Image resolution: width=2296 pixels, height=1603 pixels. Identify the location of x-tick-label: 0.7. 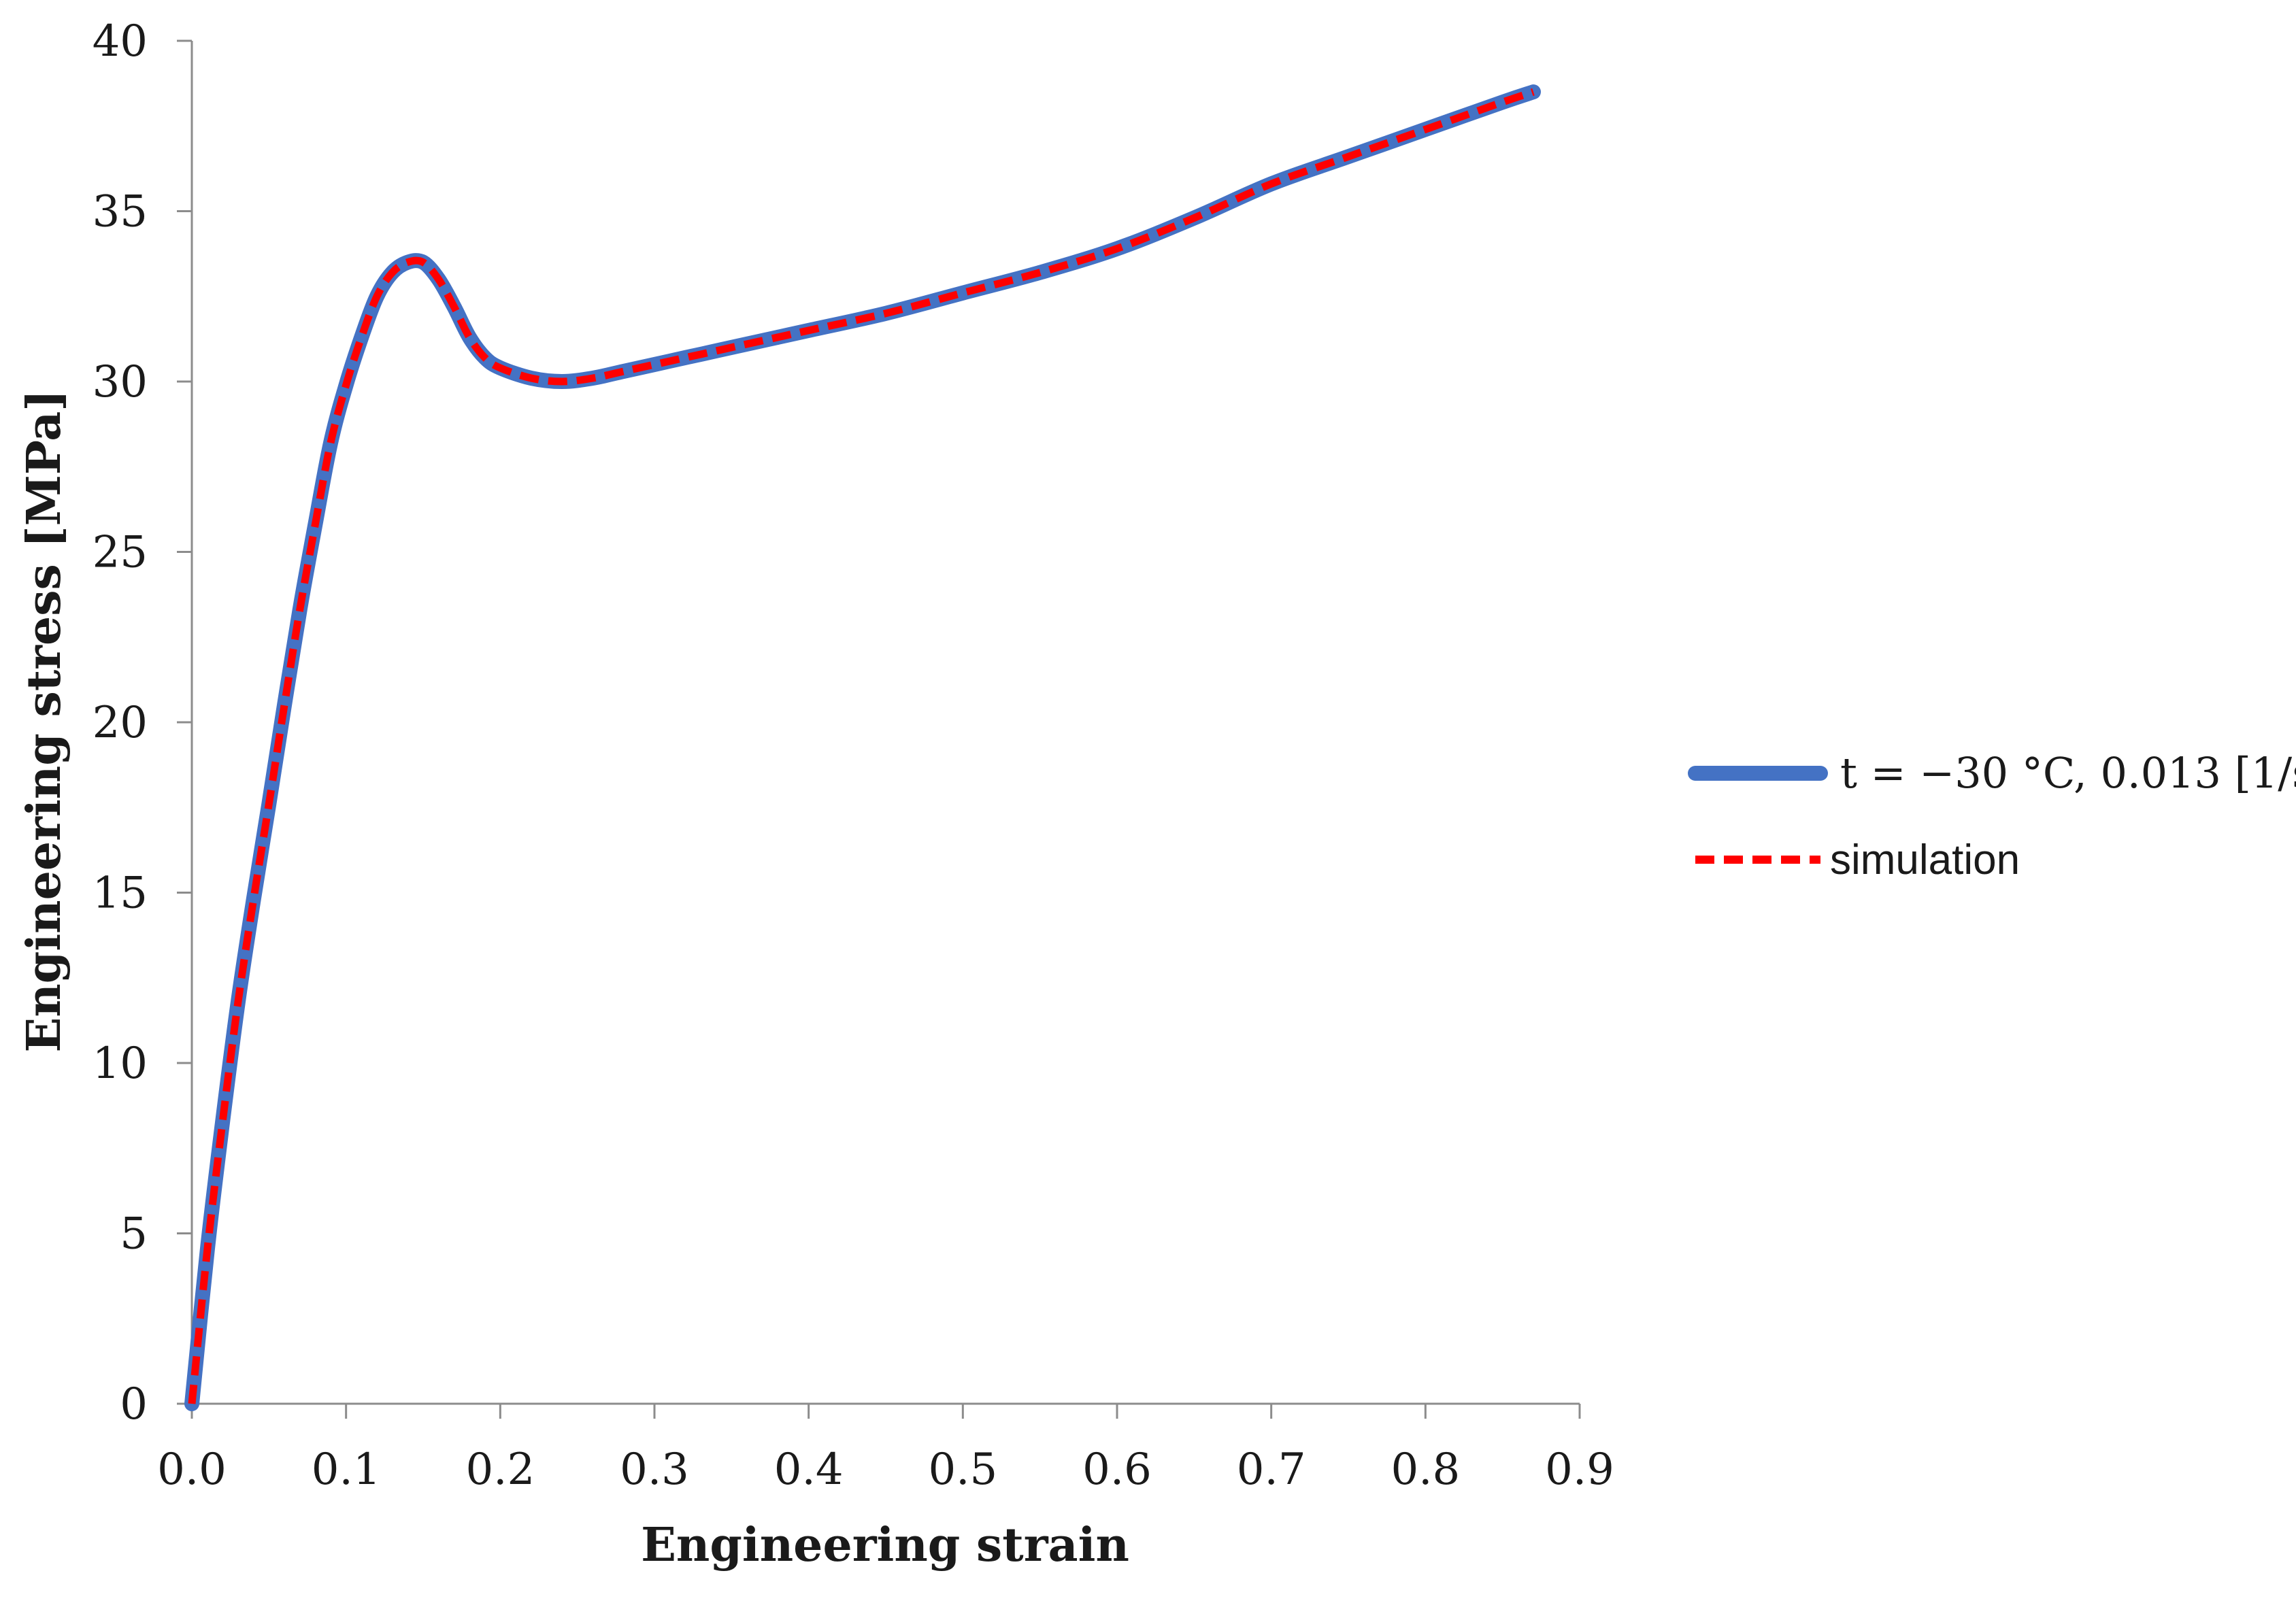
(1271, 1470).